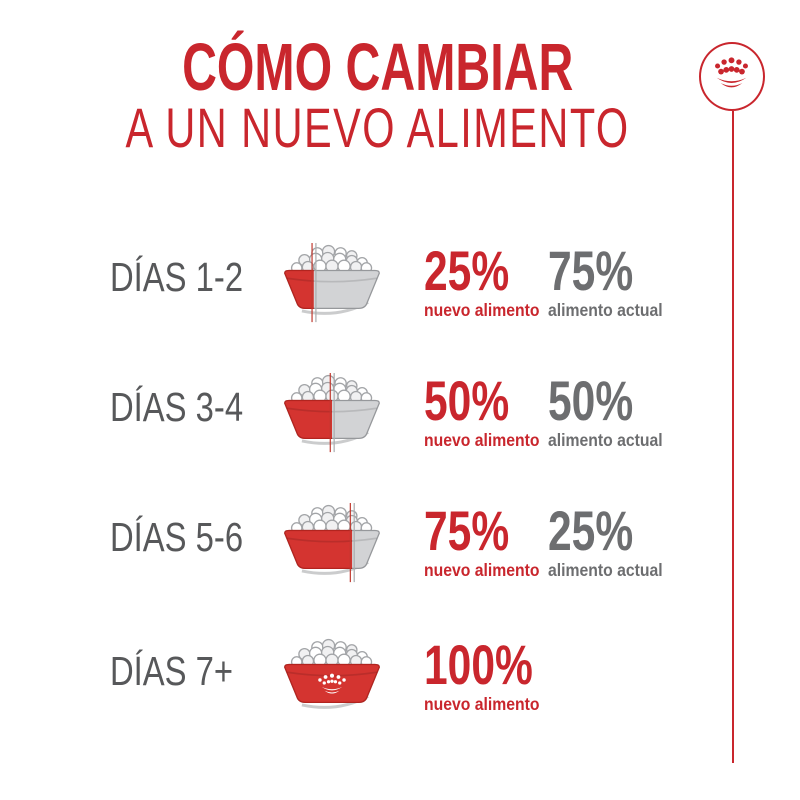 The height and width of the screenshot is (800, 800). I want to click on current-food-stat: 25% alimento actual, so click(611, 539).